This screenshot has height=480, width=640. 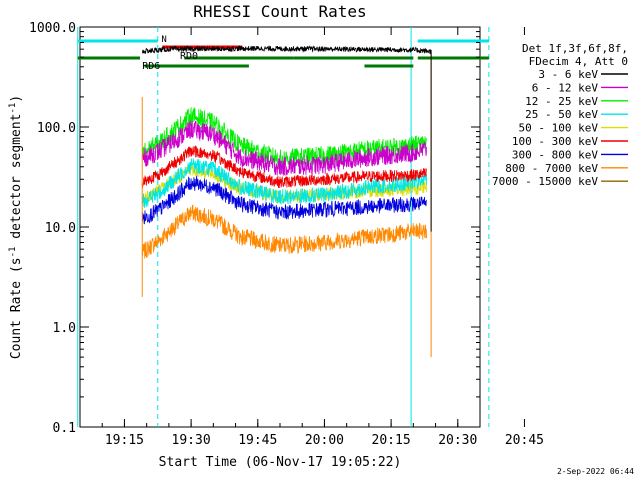 What do you see at coordinates (545, 181) in the screenshot?
I see `legend-label-8: 7000 - 15000 keV` at bounding box center [545, 181].